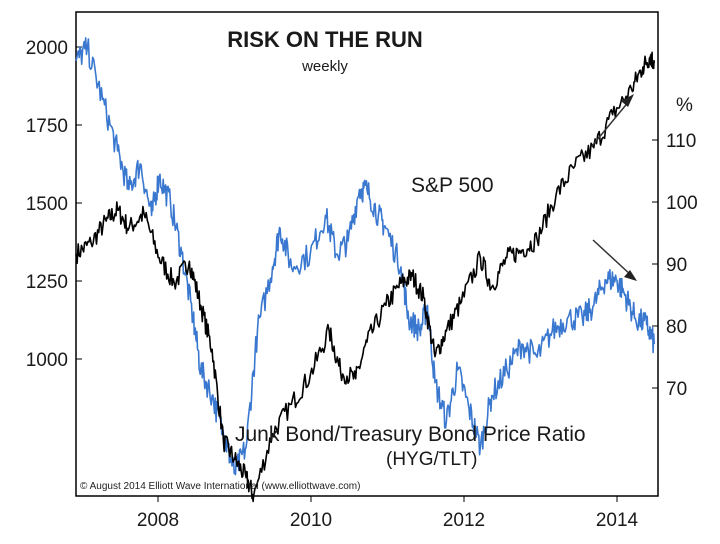 The width and height of the screenshot is (720, 544). I want to click on right-tick-label: 100, so click(682, 203).